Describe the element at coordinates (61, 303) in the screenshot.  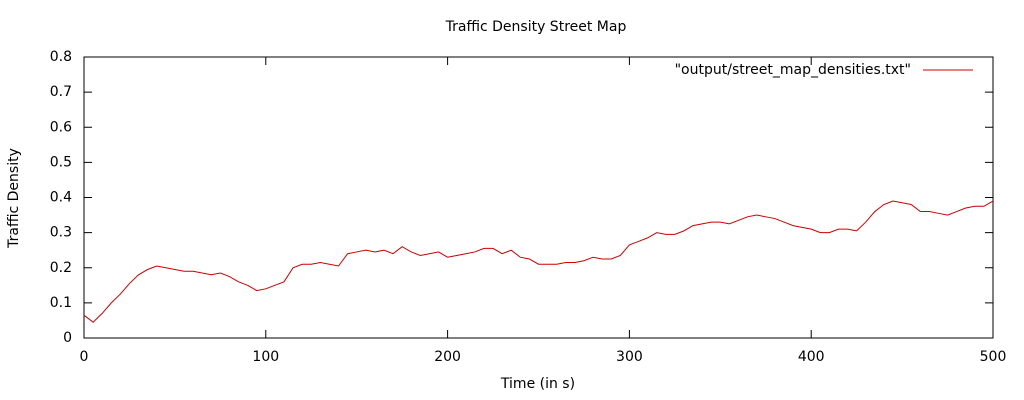
I see `y-tick-label: 0.1` at that location.